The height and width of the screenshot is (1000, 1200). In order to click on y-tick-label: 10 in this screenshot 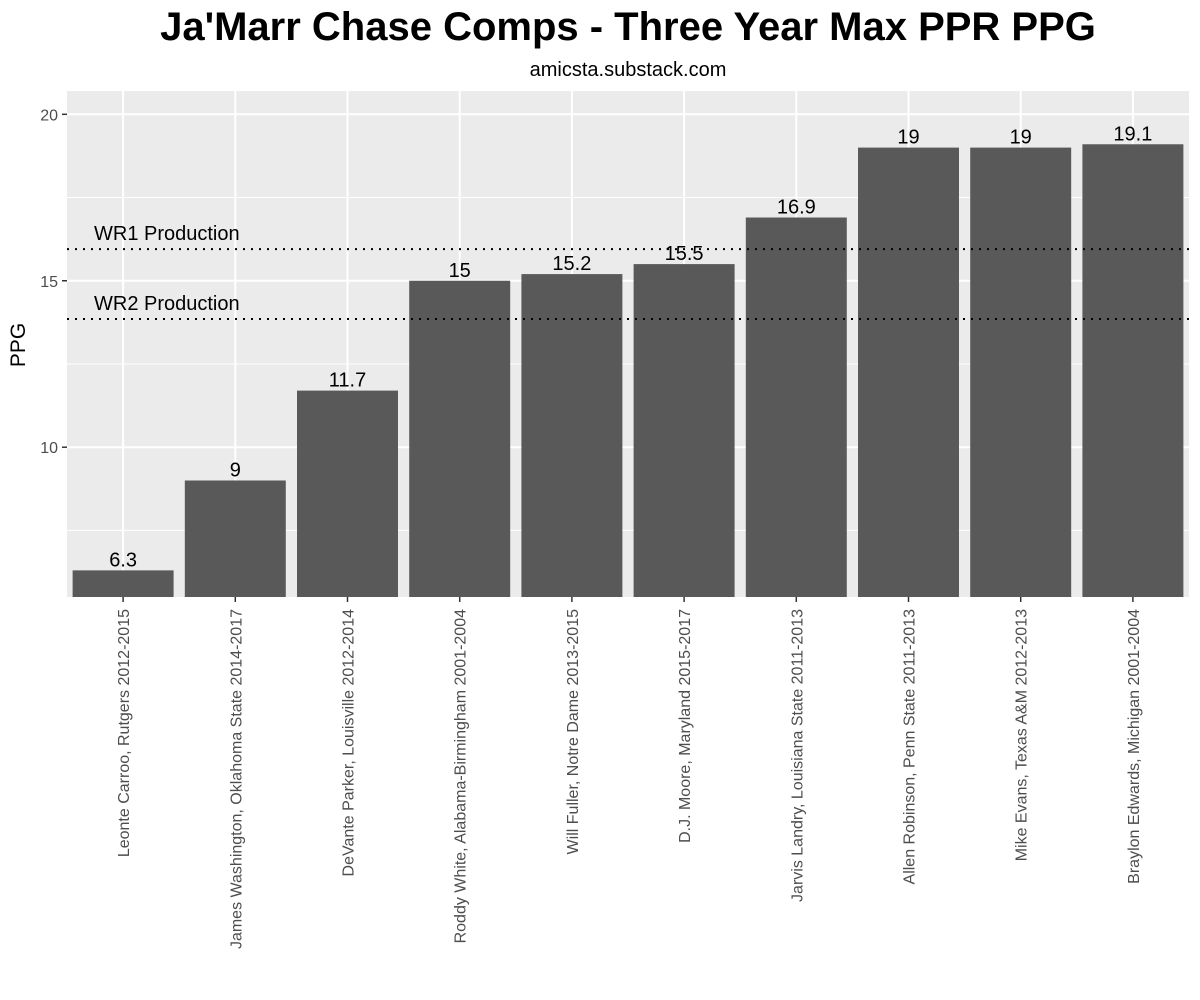, I will do `click(49, 448)`.